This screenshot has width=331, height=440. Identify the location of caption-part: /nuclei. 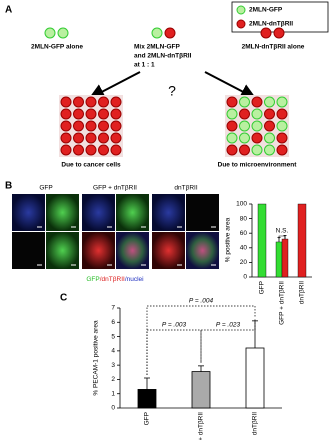
(134, 279).